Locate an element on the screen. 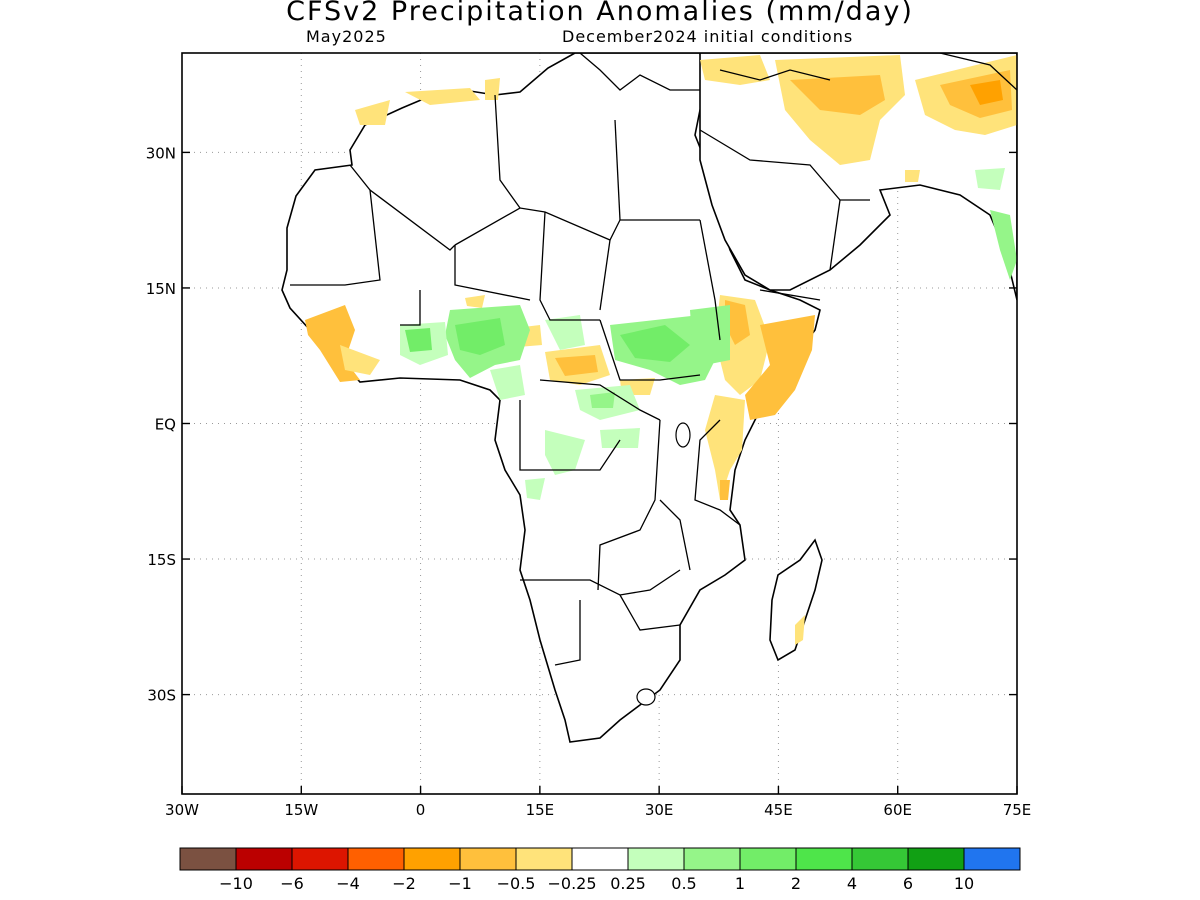  madagascar-coastline is located at coordinates (796, 600).